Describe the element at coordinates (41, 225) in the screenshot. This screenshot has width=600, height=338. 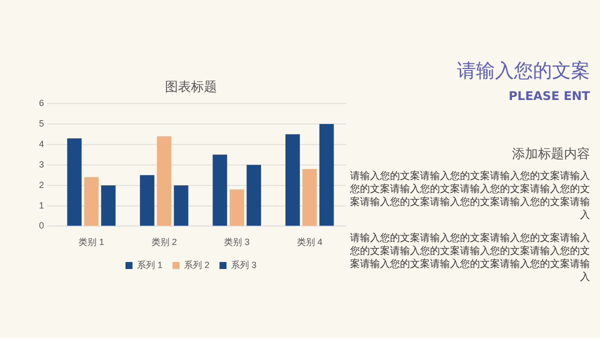
I see `y-tick-label: 0` at that location.